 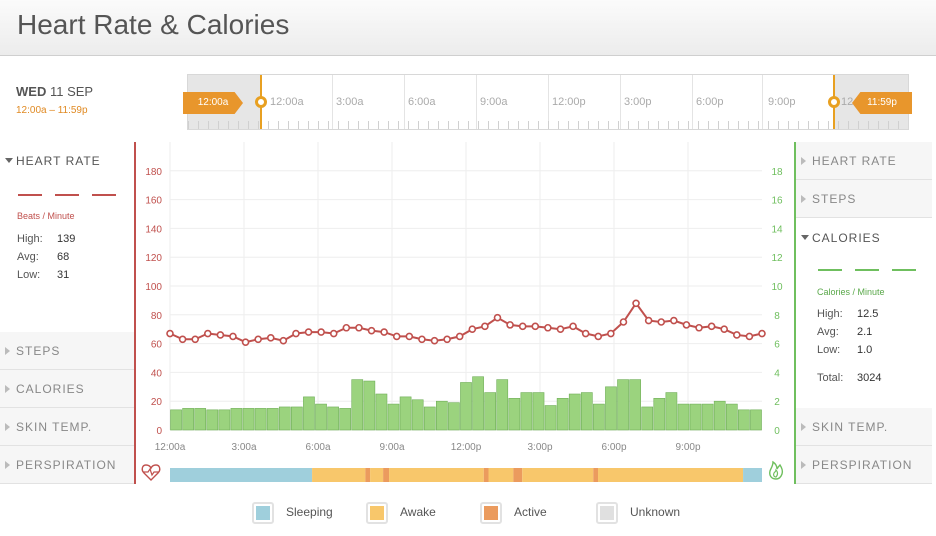 I want to click on right-item-perspiration: PERSPIRATION, so click(x=864, y=465).